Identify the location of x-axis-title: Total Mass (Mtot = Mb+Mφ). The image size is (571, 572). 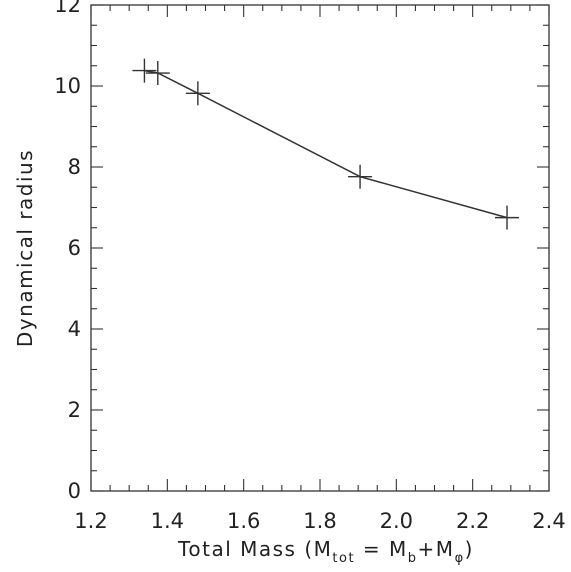
(325, 551).